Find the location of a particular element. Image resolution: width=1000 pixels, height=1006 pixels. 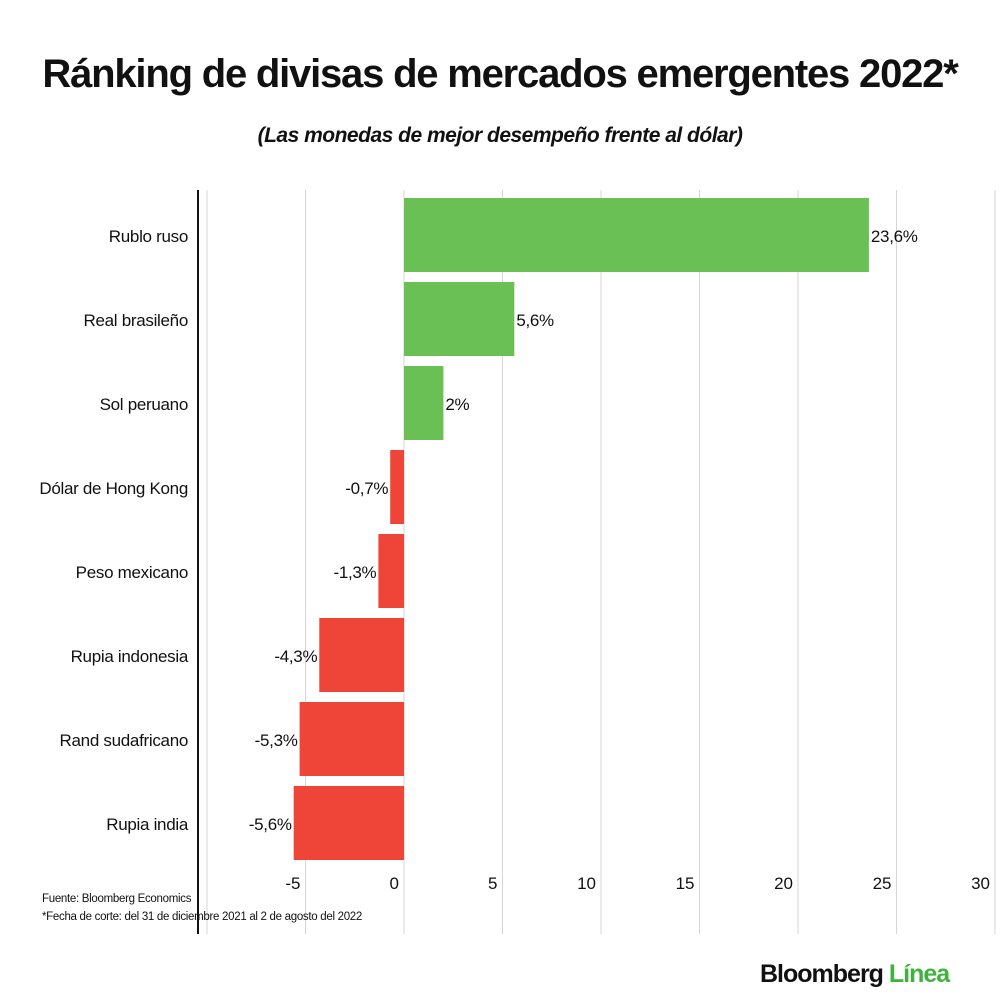

x-tick-label: -5 is located at coordinates (292, 883).